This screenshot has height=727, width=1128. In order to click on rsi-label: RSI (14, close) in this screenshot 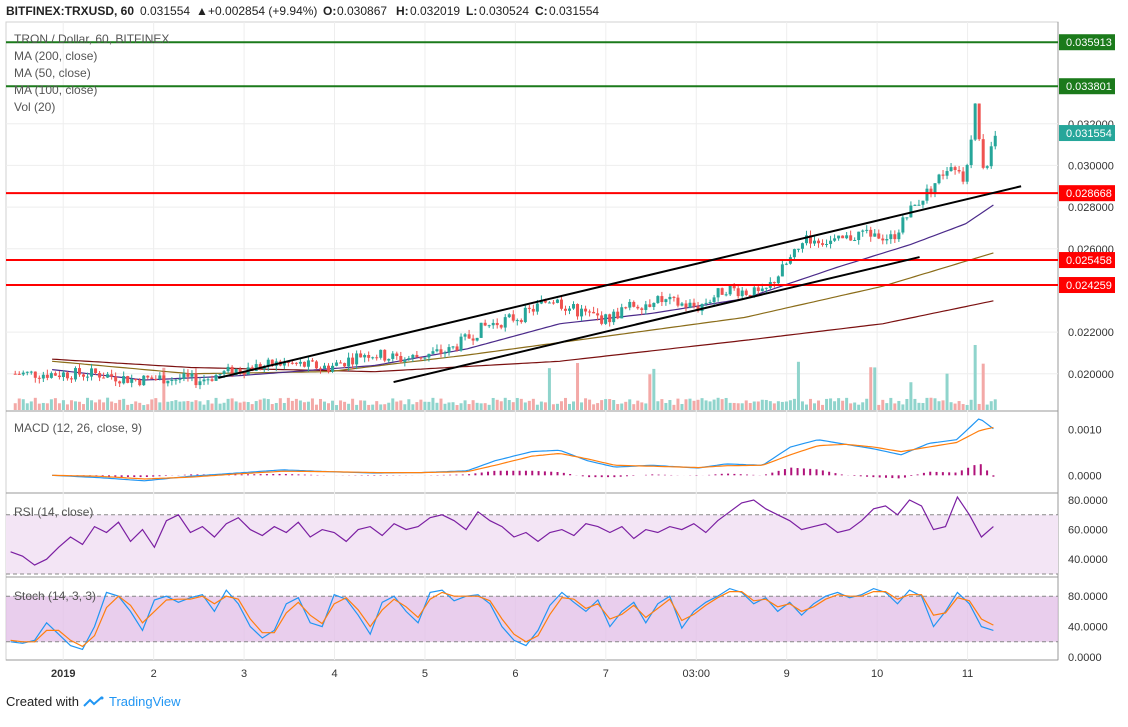, I will do `click(53, 512)`.